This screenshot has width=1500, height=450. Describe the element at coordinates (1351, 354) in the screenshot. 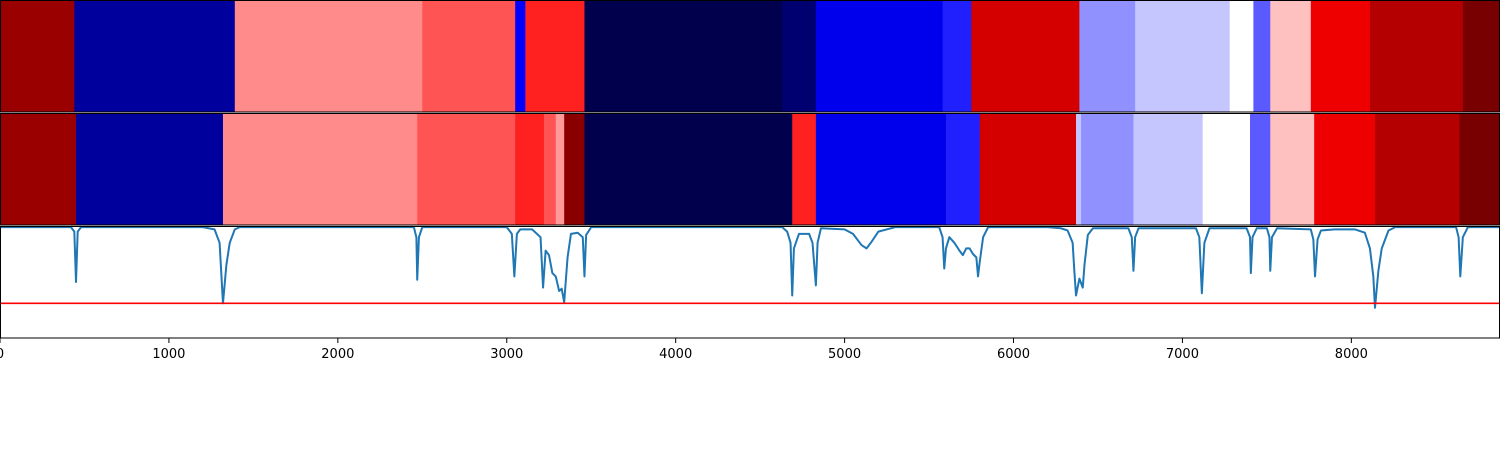

I see `x-tick-label: 8000` at that location.